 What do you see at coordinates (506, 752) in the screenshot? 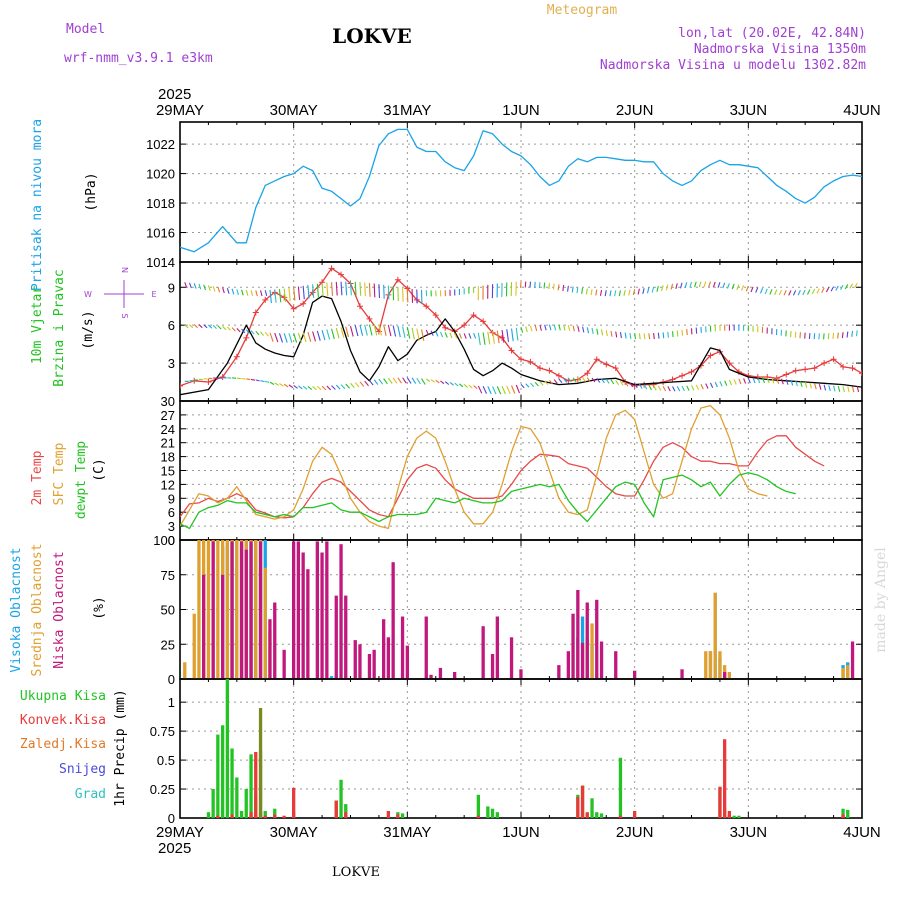
I see `precip-panel: 0 0.25 0.5 0.75 1` at bounding box center [506, 752].